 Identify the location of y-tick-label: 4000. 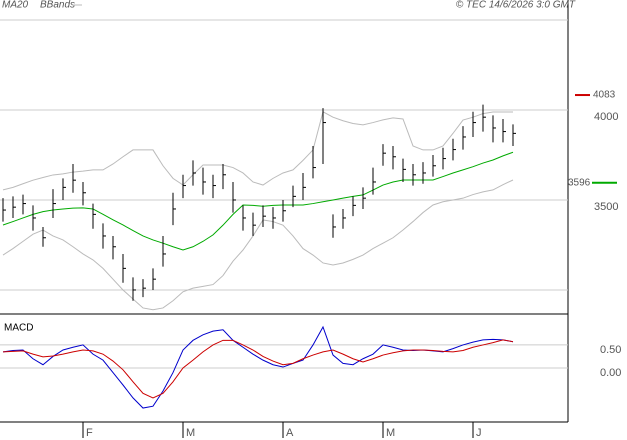
(606, 117).